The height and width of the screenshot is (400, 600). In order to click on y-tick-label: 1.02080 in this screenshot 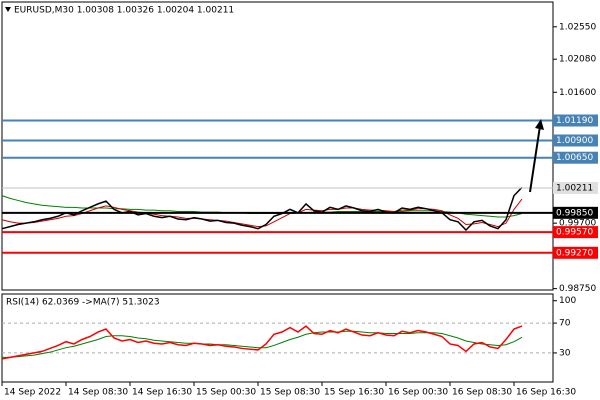, I will do `click(577, 60)`.